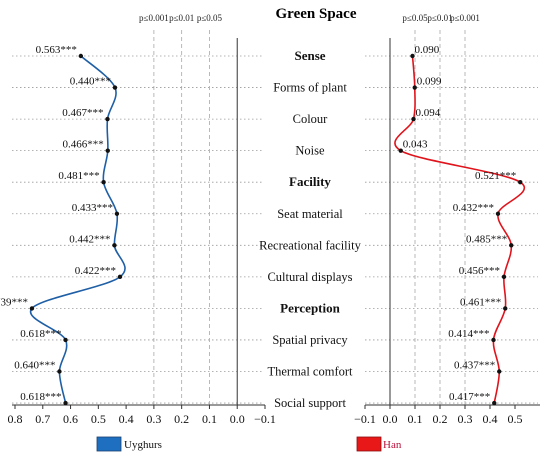 The height and width of the screenshot is (463, 550). Describe the element at coordinates (392, 445) in the screenshot. I see `legend-label-han: Han` at that location.